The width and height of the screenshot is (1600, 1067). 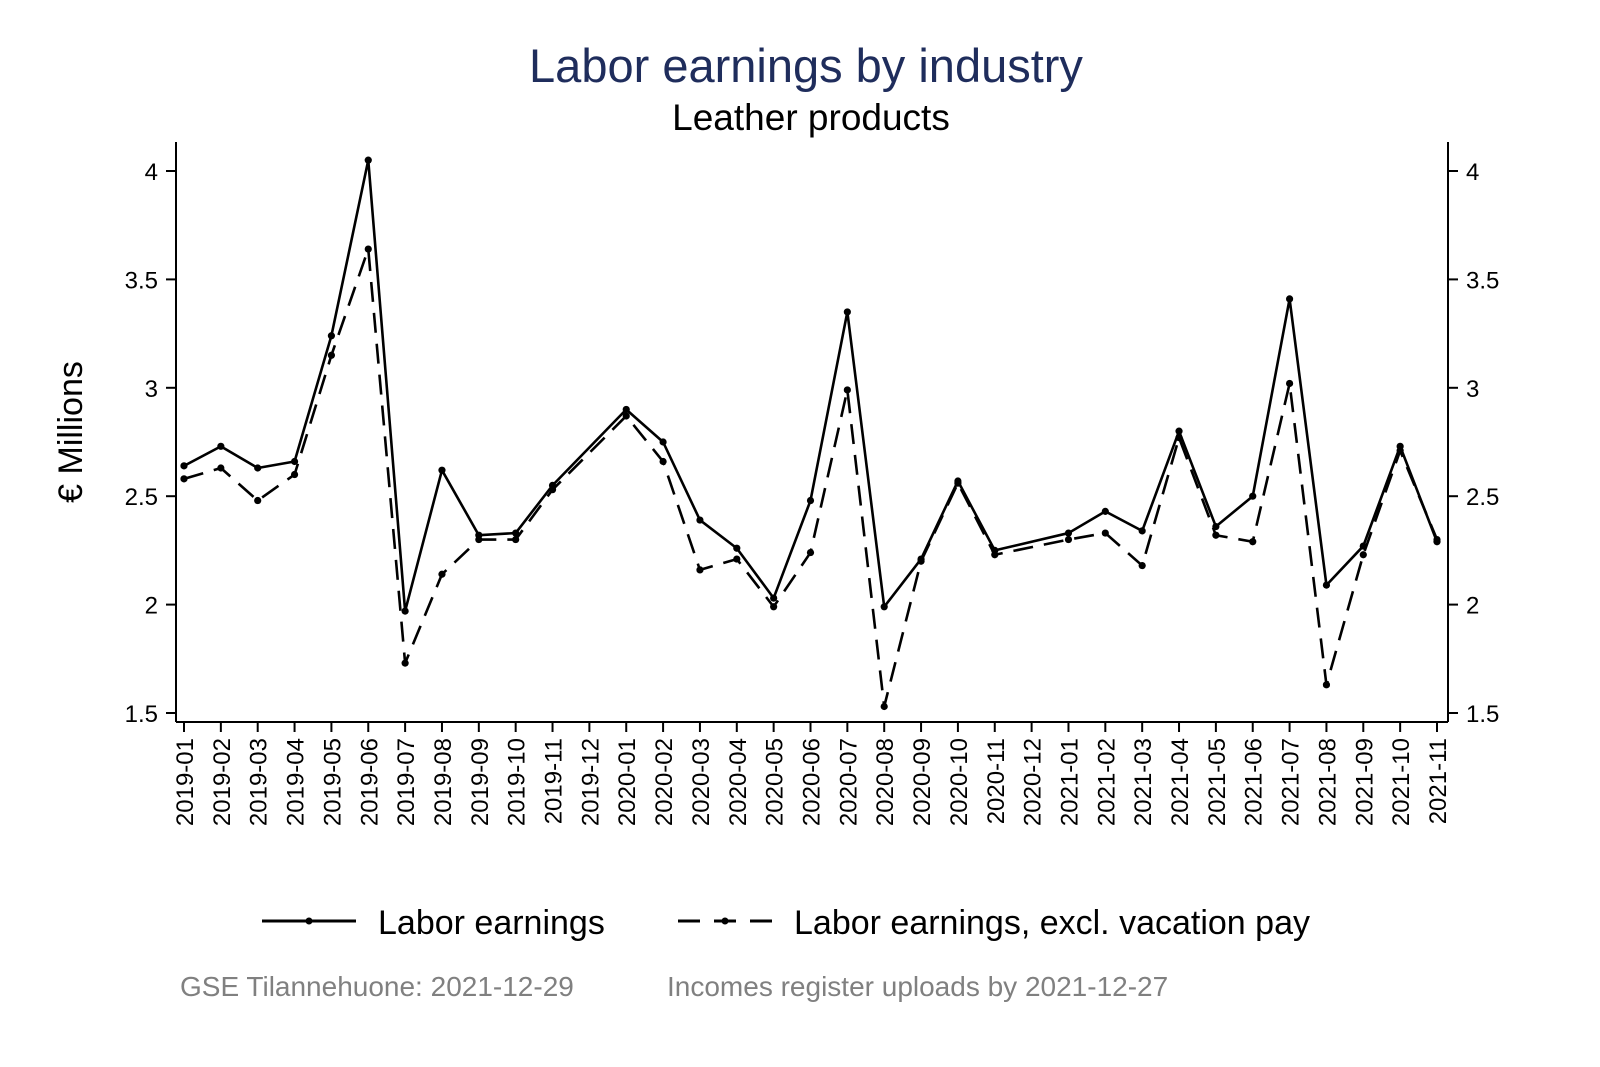 I want to click on chart-subtitle: Leather products, so click(x=811, y=117).